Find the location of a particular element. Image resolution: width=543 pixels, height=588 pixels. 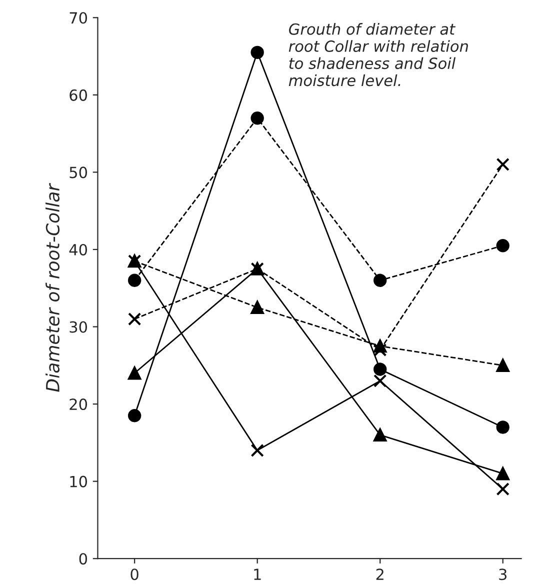

x-tick-label: 3 is located at coordinates (502, 574).